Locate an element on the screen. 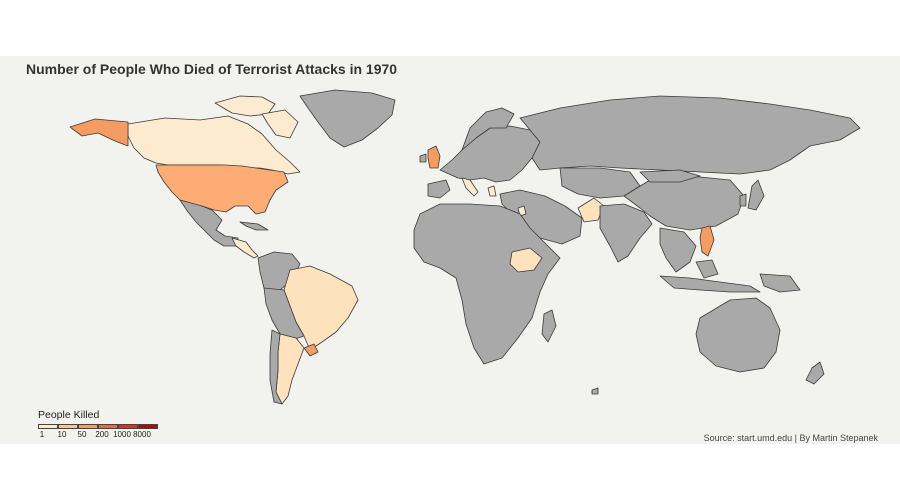 The height and width of the screenshot is (500, 900). philippines is located at coordinates (707, 241).